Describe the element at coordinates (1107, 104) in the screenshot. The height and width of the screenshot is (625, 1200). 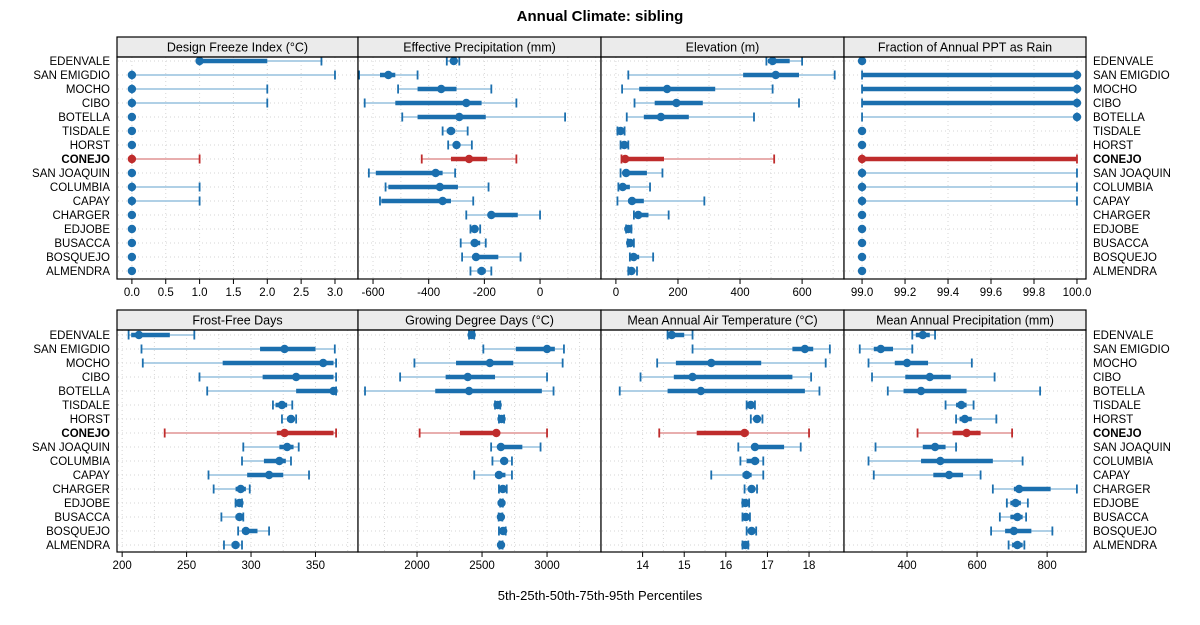
I see `site-label-right: CIBO` at that location.